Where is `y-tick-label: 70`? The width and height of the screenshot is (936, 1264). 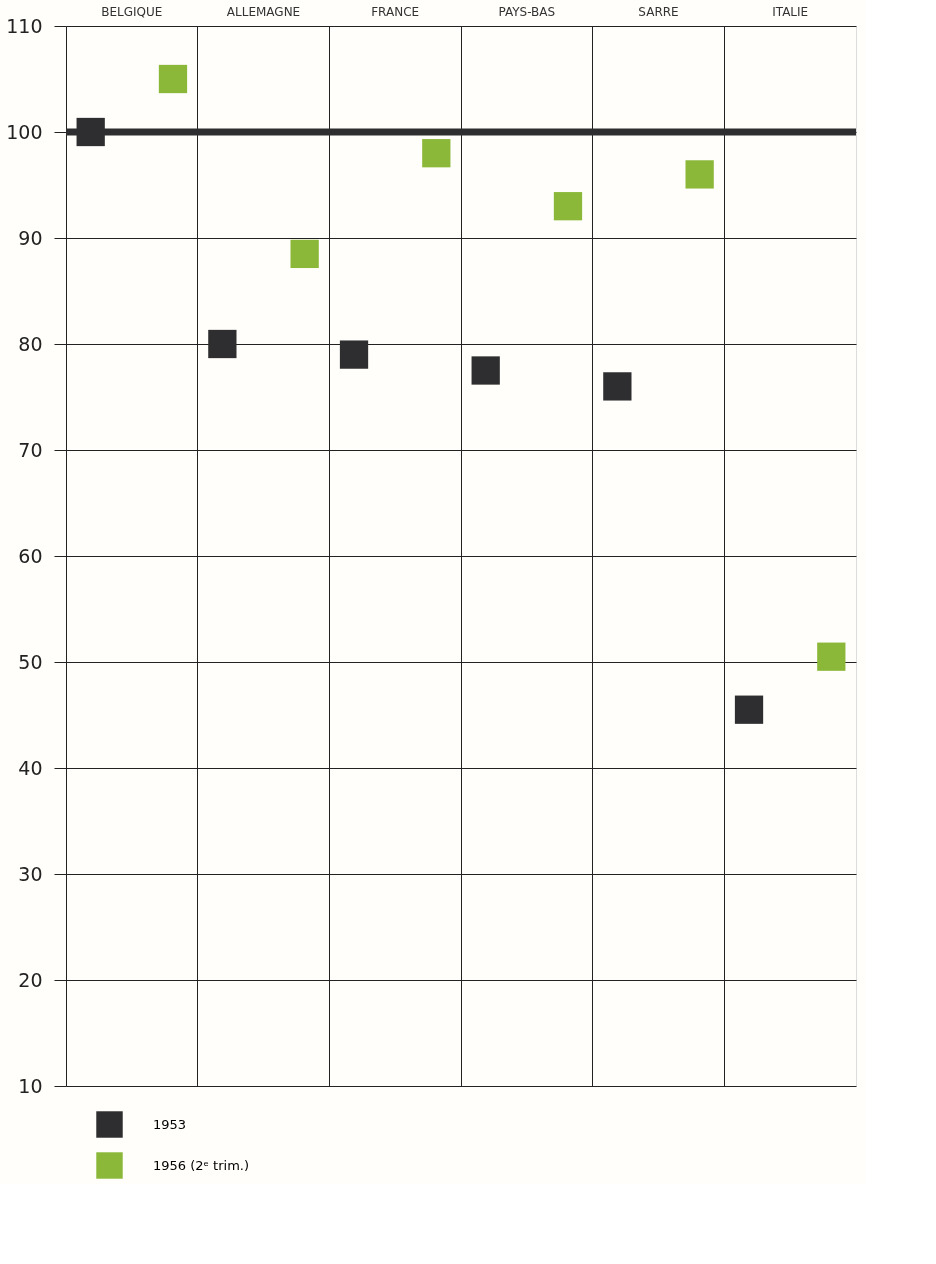
y-tick-label: 70 is located at coordinates (30, 449).